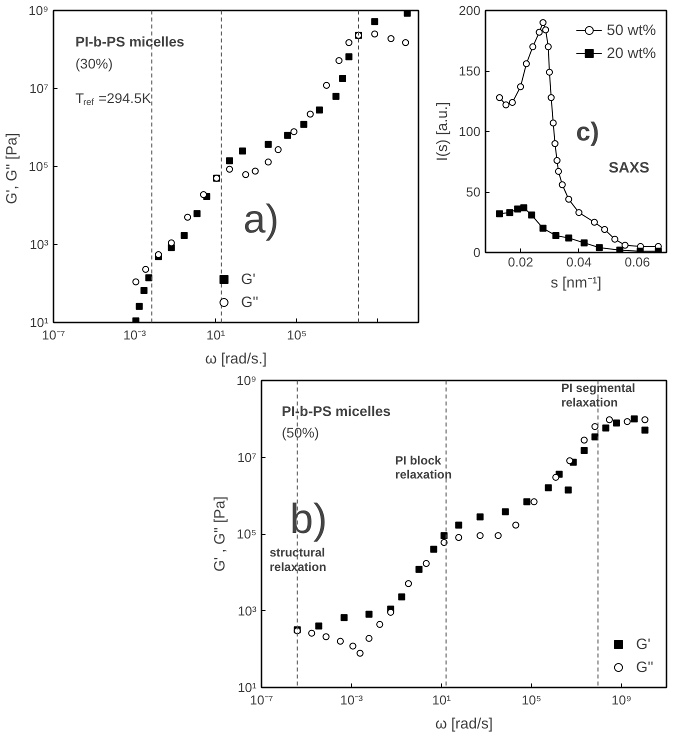  I want to click on x-tick-label: 0.02, so click(521, 262).